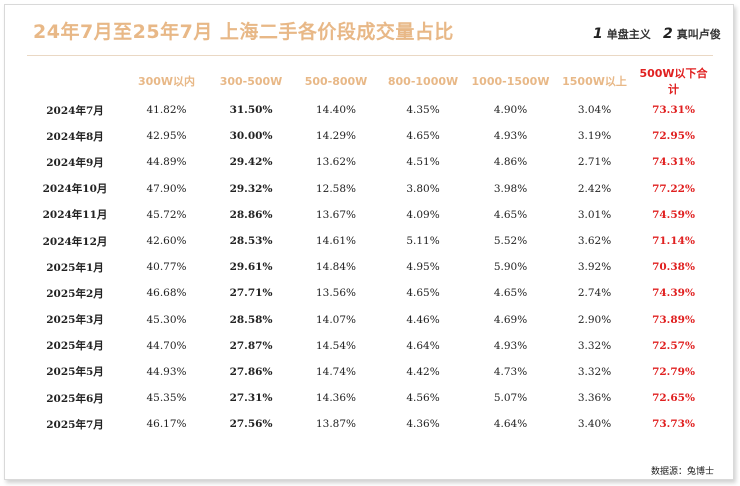  What do you see at coordinates (673, 424) in the screenshot?
I see `cell-under-500w-total: 73.73%` at bounding box center [673, 424].